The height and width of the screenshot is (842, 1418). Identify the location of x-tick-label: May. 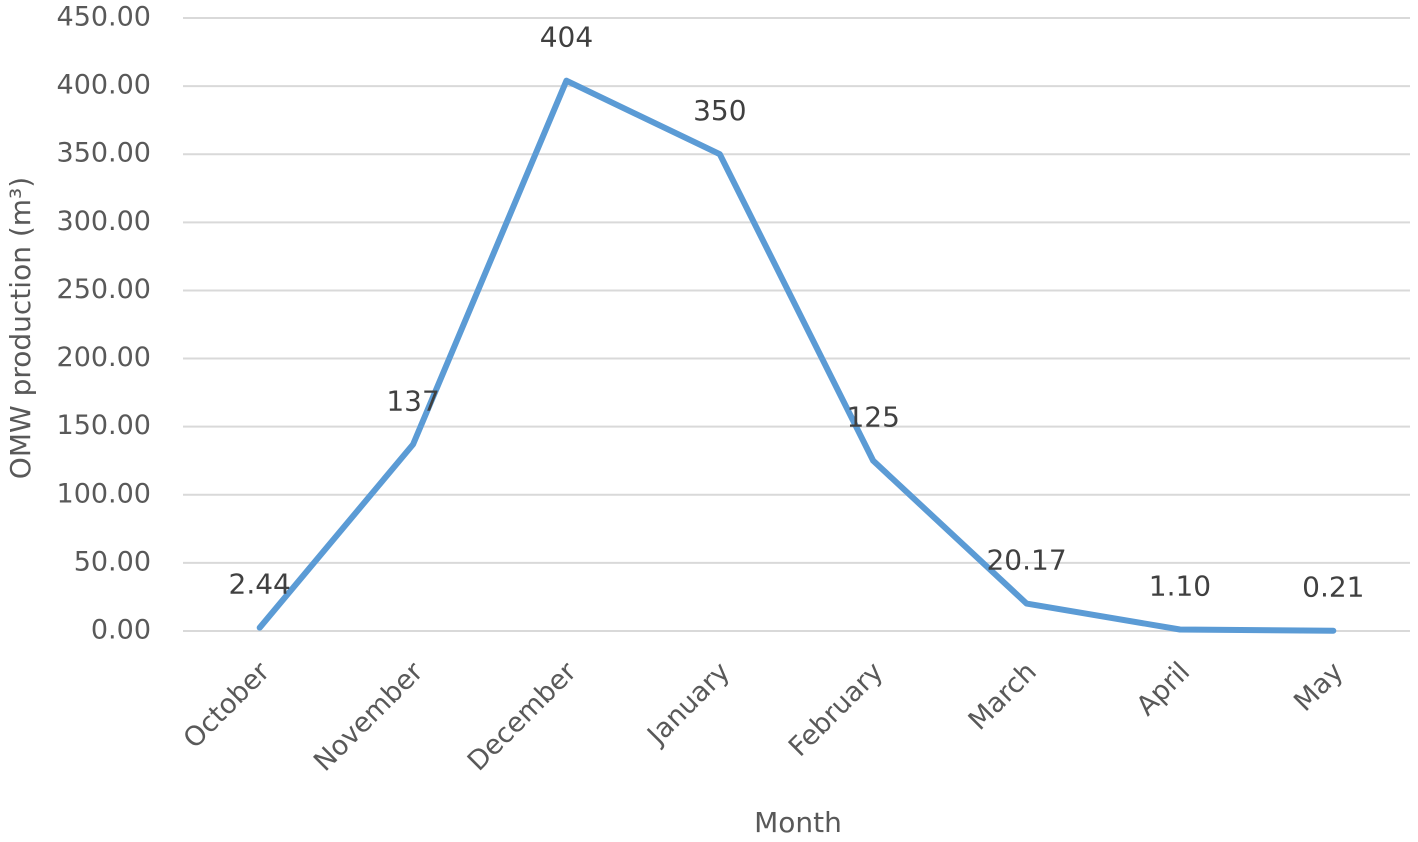
(1318, 686).